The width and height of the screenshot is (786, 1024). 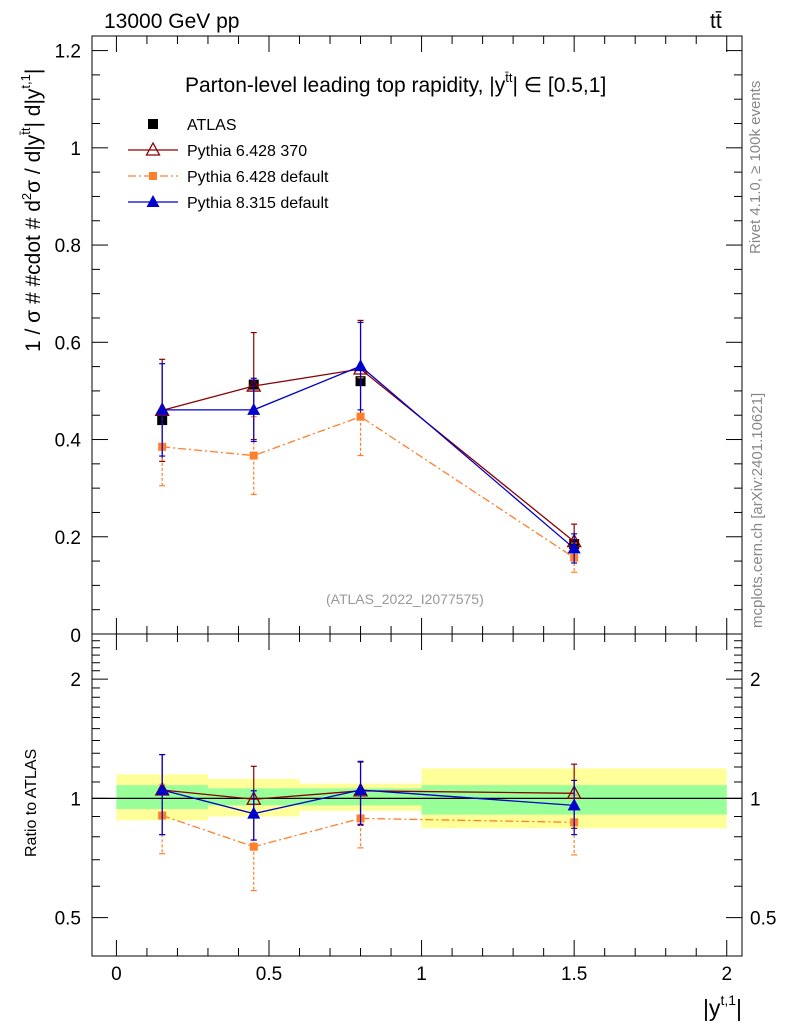 I want to click on rivet-label: Rivet 4.1.0, ≥ 100k events, so click(x=755, y=167).